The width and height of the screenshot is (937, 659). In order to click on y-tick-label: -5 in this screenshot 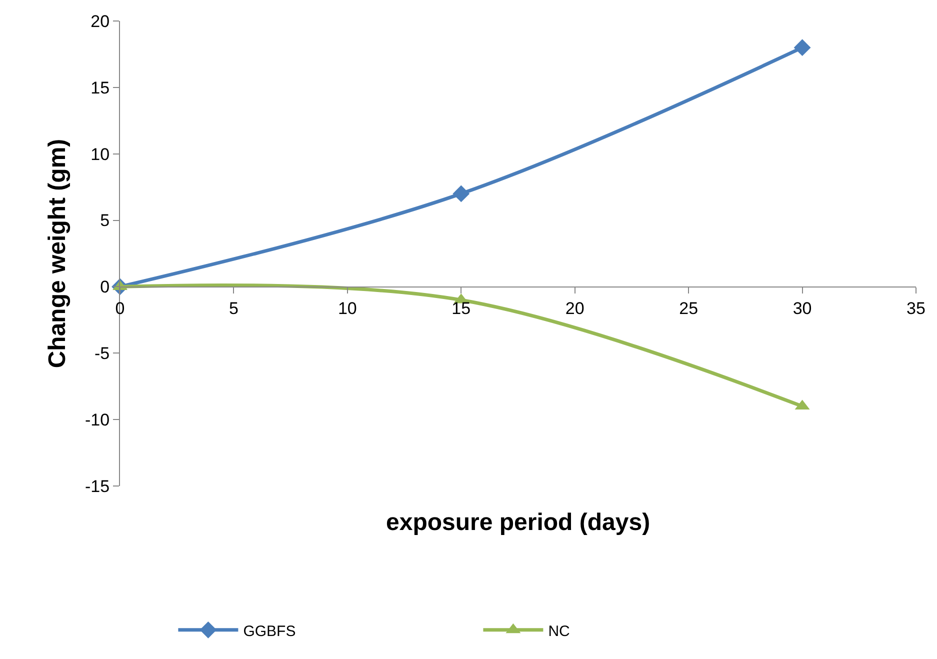, I will do `click(102, 354)`.